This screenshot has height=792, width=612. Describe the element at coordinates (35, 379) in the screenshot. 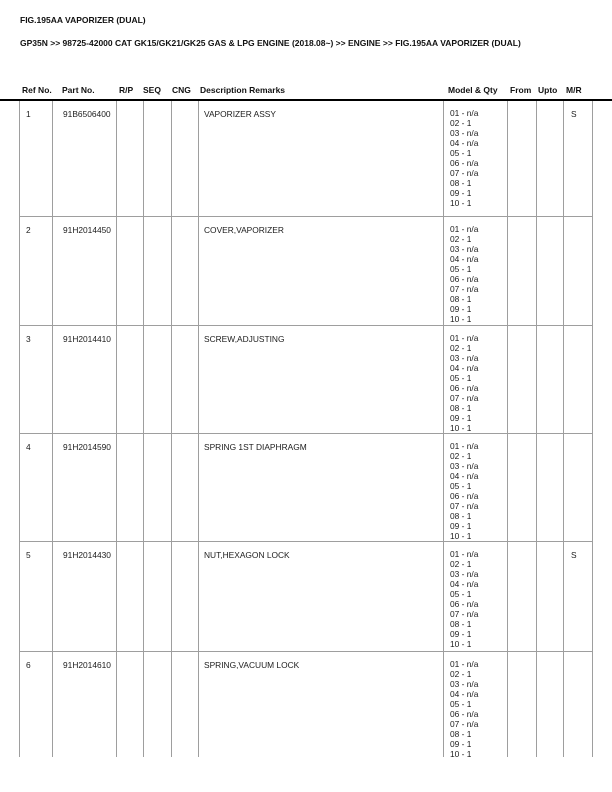

I see `ref-no-cell: 3` at that location.